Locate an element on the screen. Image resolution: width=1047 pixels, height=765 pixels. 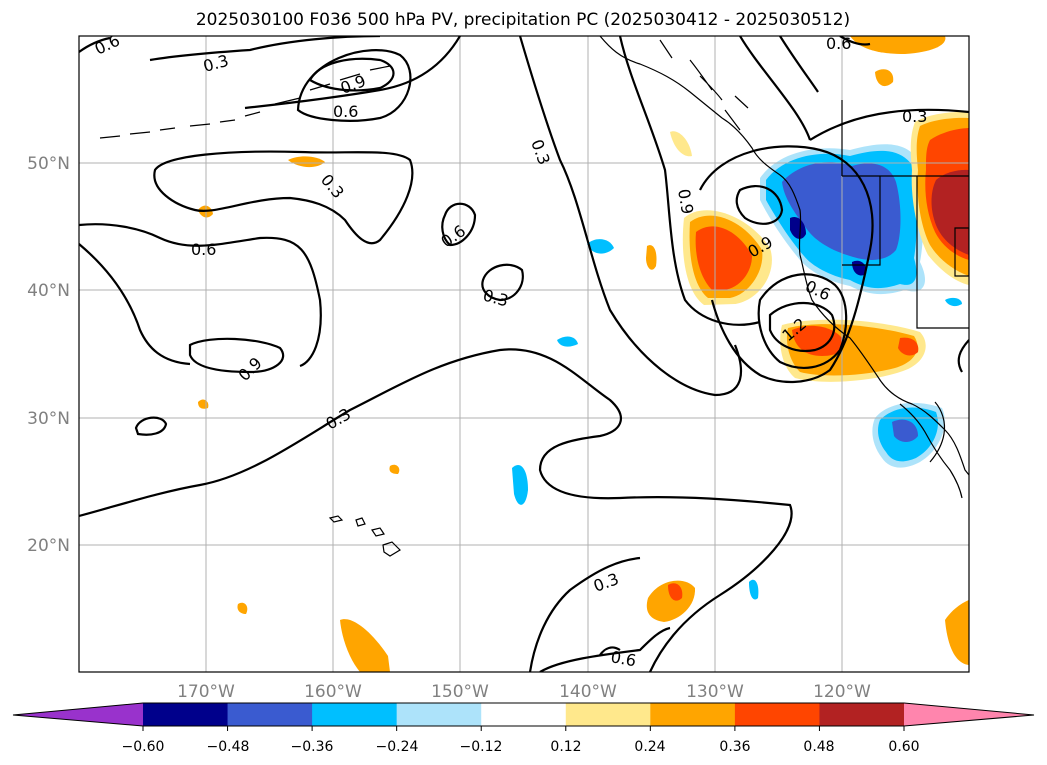
colorbar-label: −0.12 is located at coordinates (481, 747).